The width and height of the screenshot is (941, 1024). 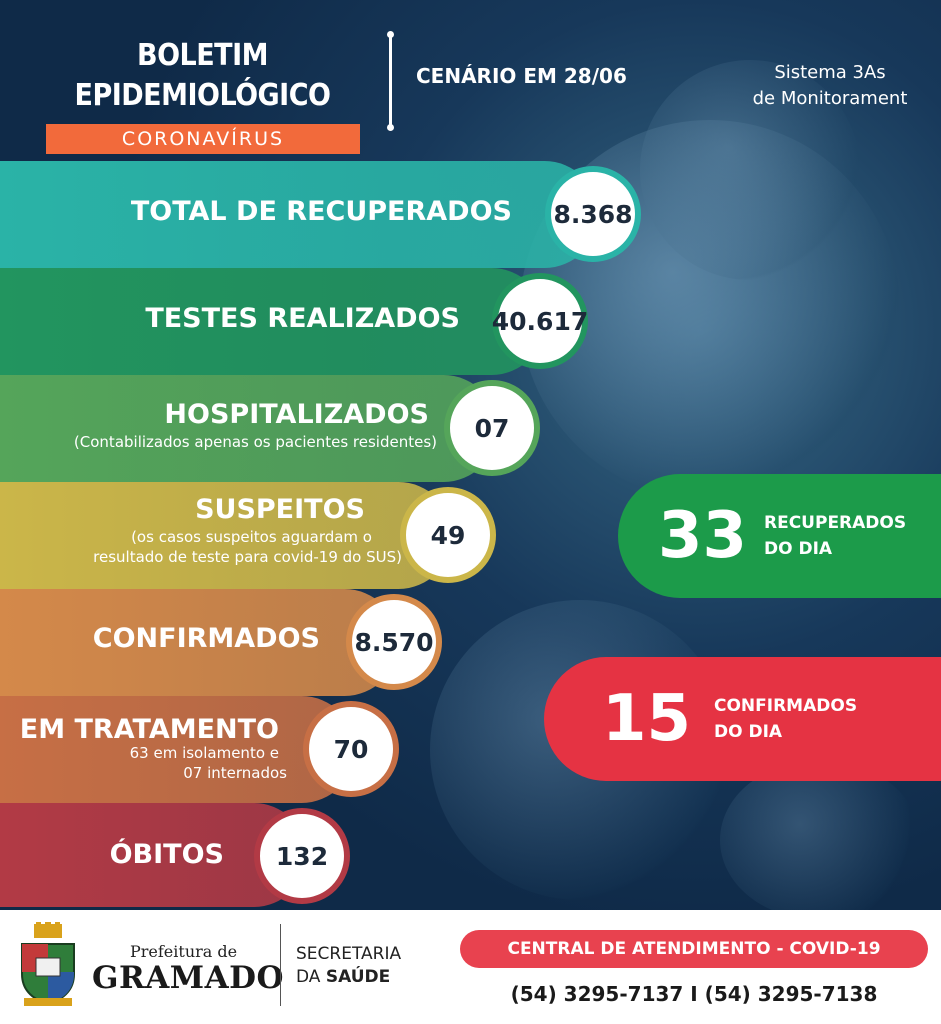 I want to click on prefeitura-label: Prefeitura de, so click(x=184, y=951).